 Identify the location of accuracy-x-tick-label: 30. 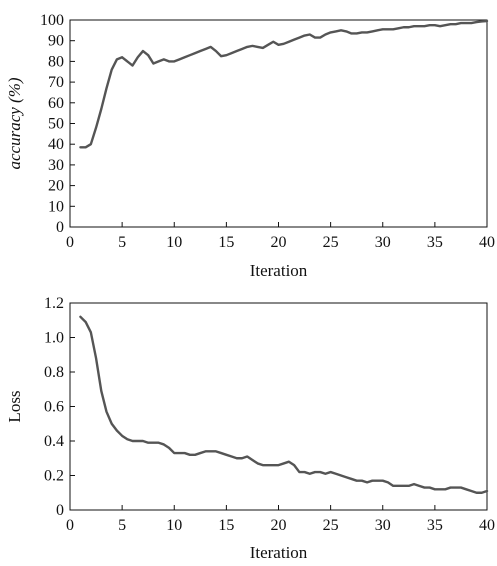
(383, 242).